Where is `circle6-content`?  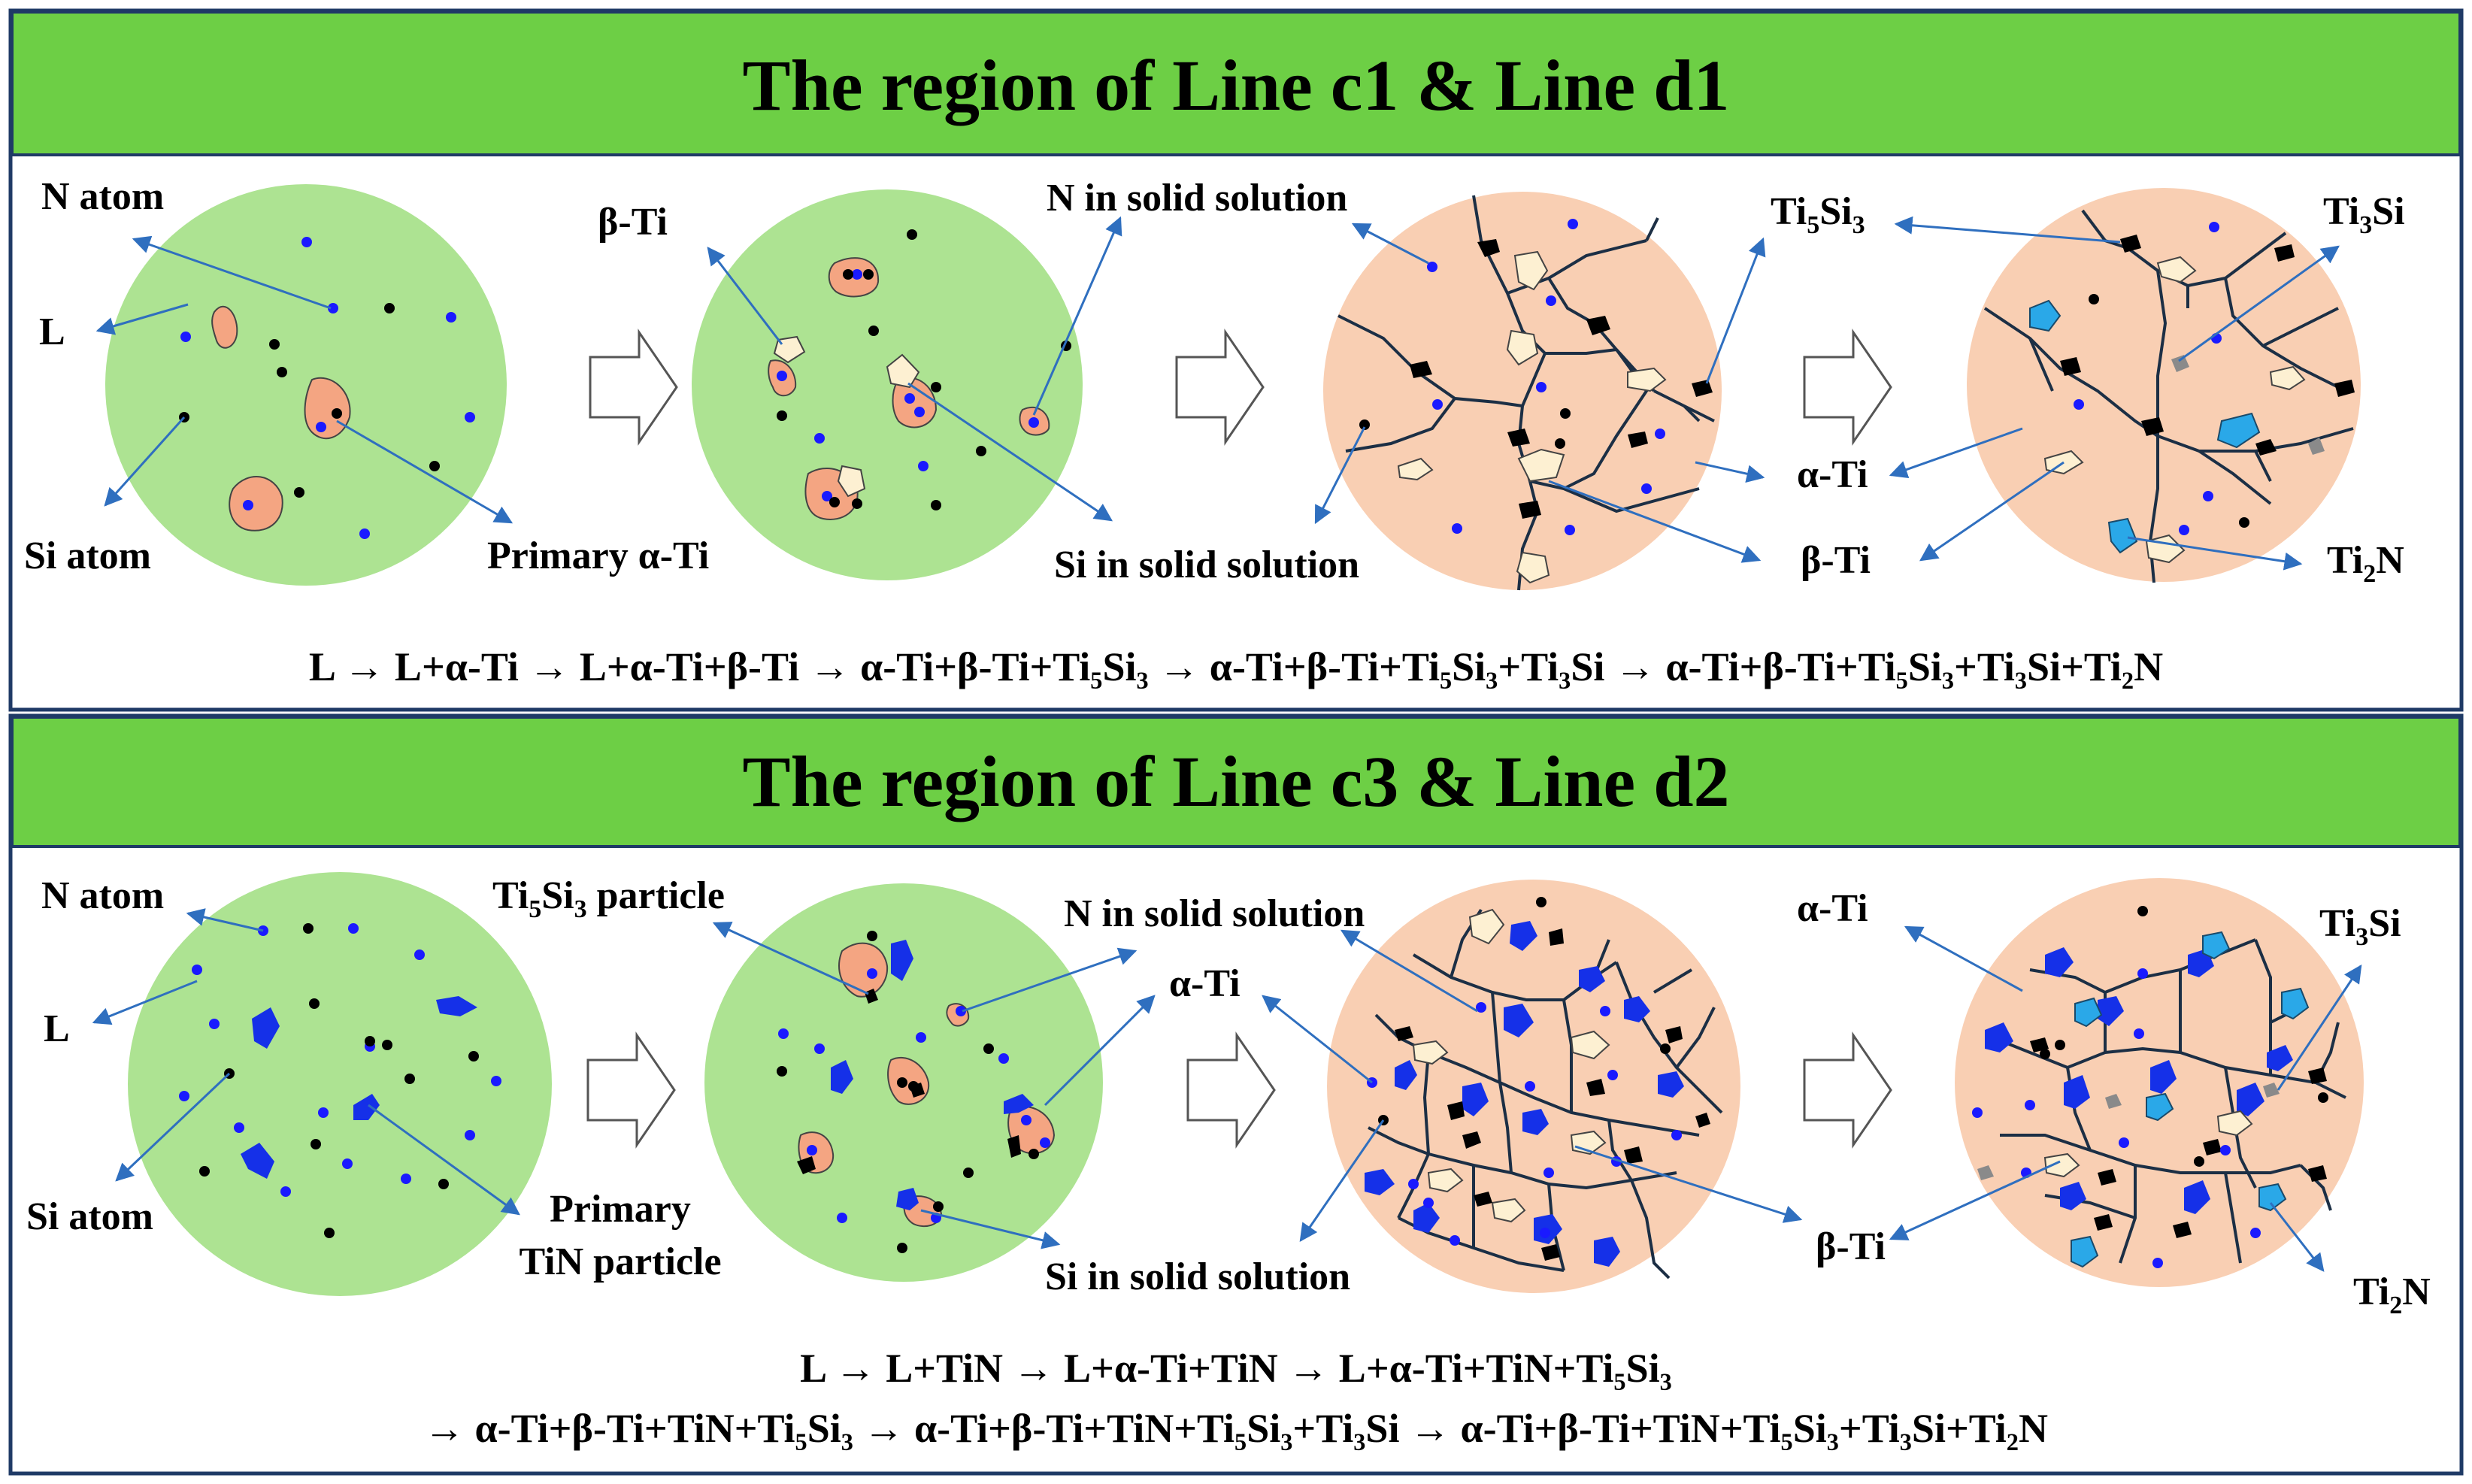
circle6-content is located at coordinates (916, 1092).